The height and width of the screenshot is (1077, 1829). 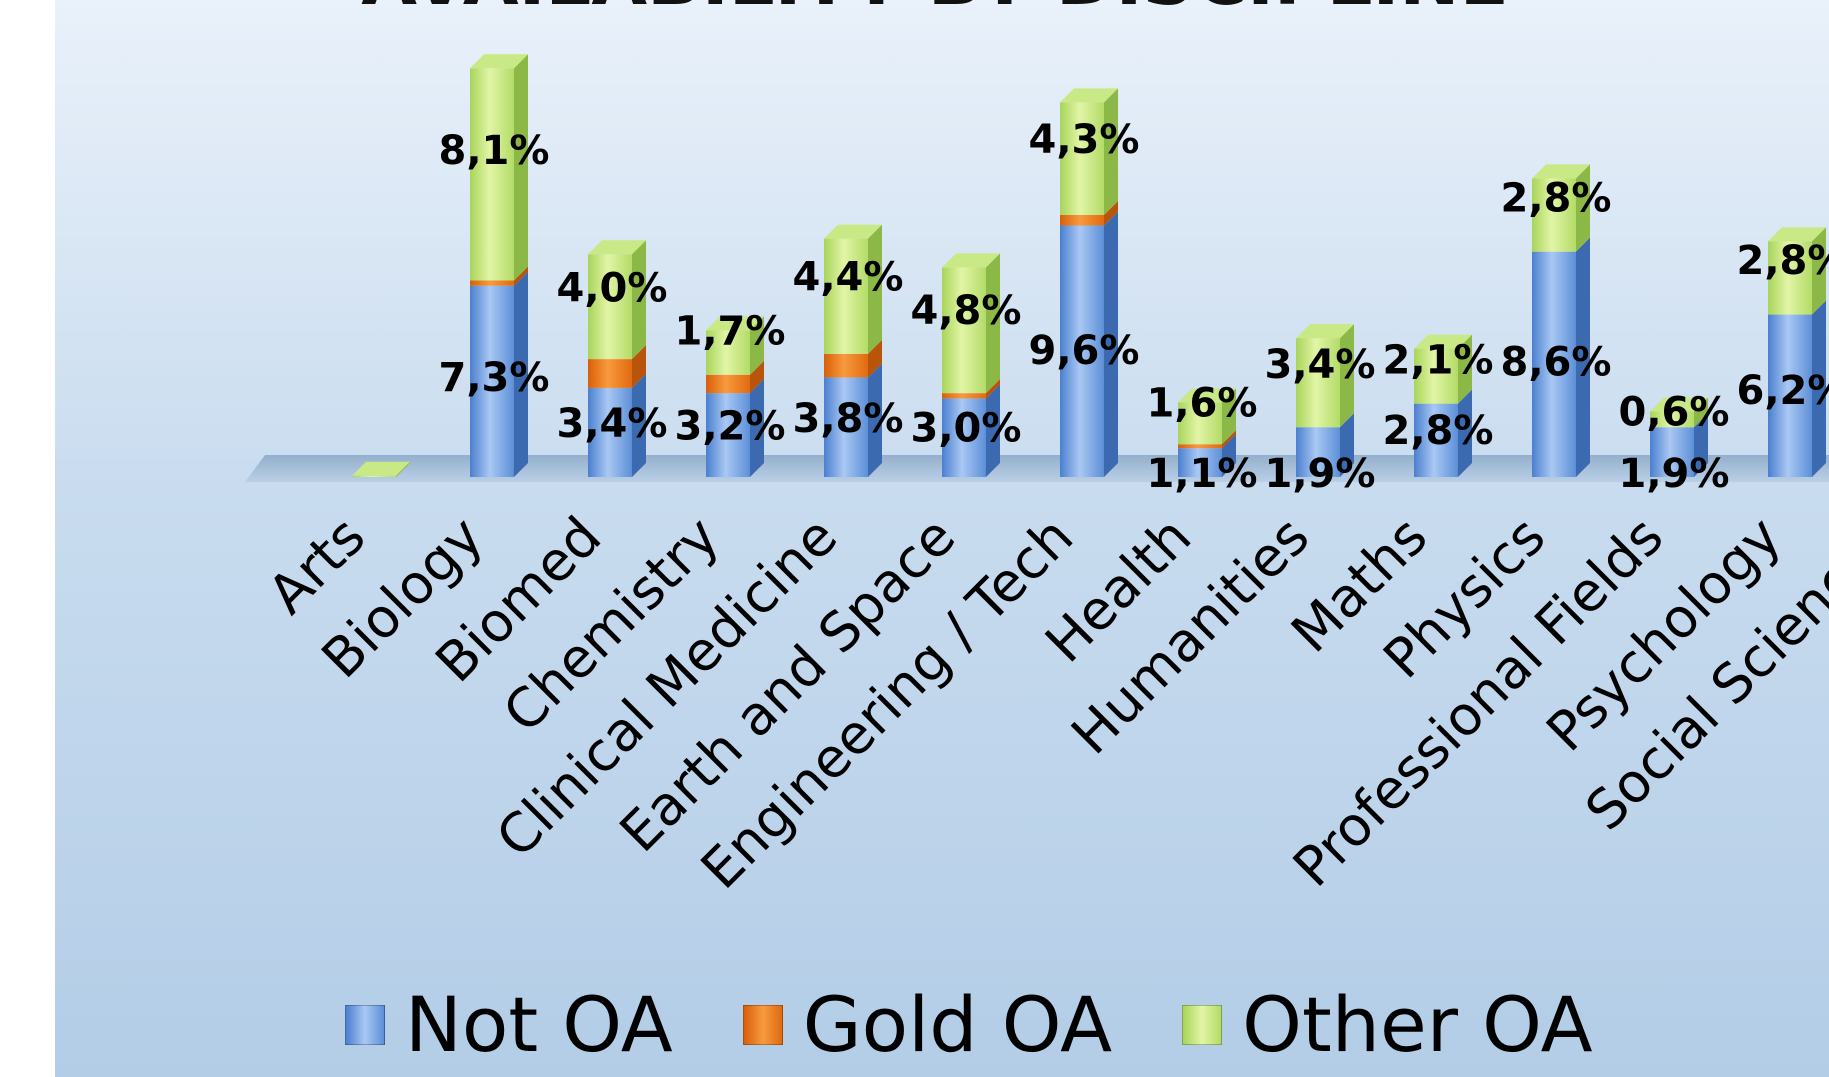 I want to click on bar-earth-and-space-other-oa, so click(x=964, y=330).